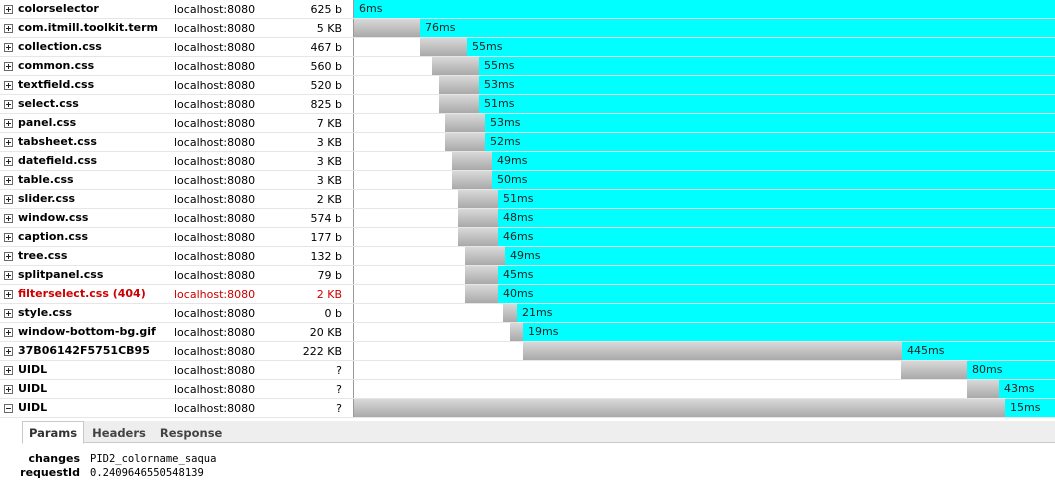  I want to click on request-url: caption.css, so click(93, 236).